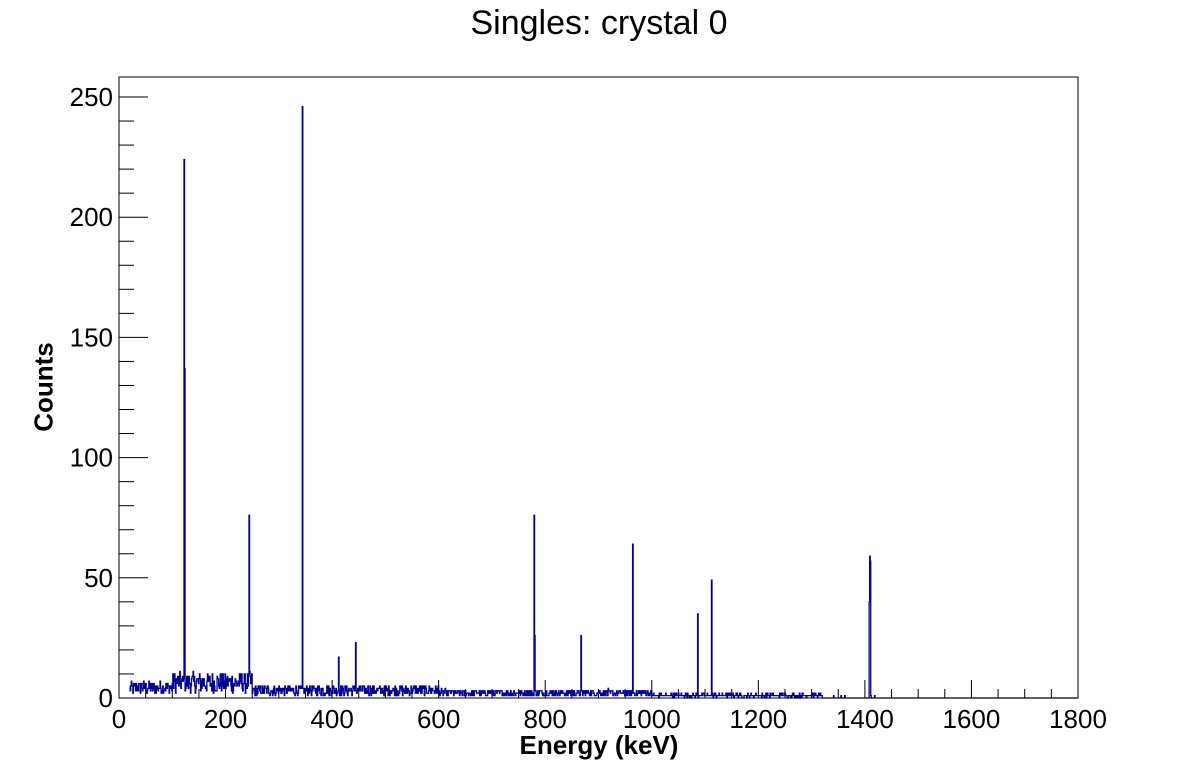 The image size is (1198, 776). What do you see at coordinates (599, 745) in the screenshot?
I see `x-axis-label: Energy (keV)` at bounding box center [599, 745].